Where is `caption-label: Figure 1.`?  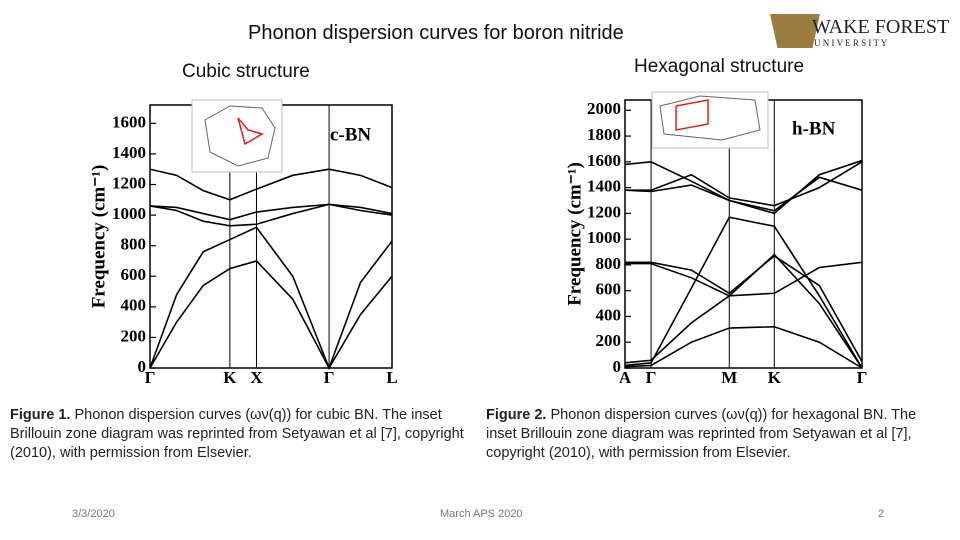
caption-label: Figure 1. is located at coordinates (40, 415).